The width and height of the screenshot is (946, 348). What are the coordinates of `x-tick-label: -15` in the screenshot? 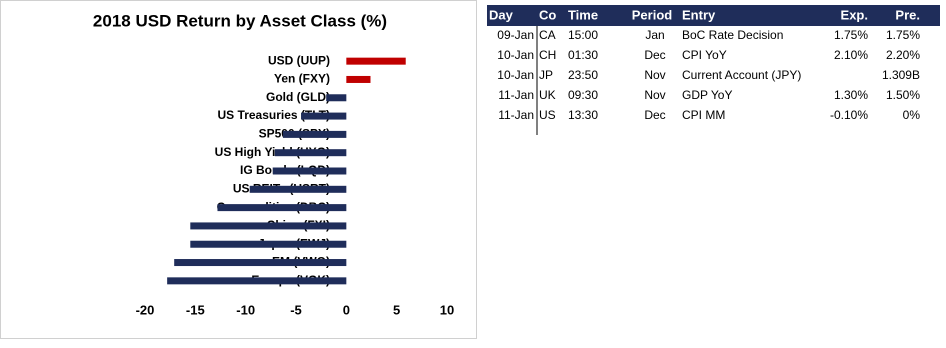 It's located at (195, 309).